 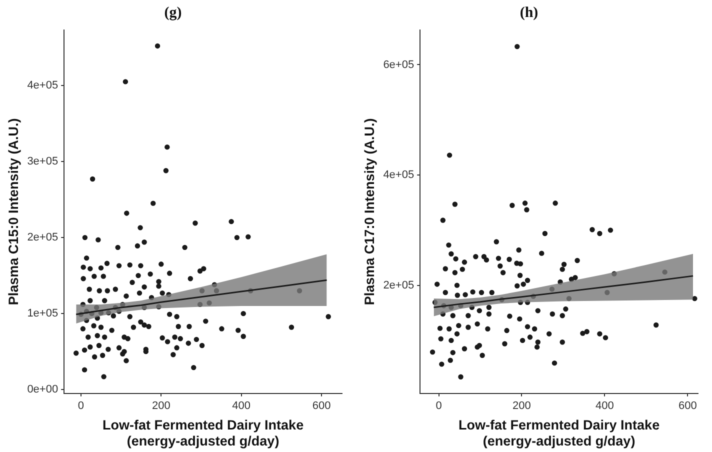 I want to click on chart-title: (h), so click(x=529, y=12).